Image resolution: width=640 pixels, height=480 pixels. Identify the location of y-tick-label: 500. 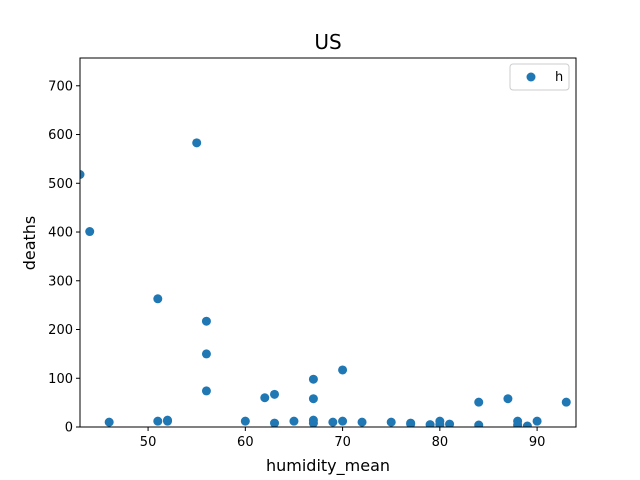
(60, 184).